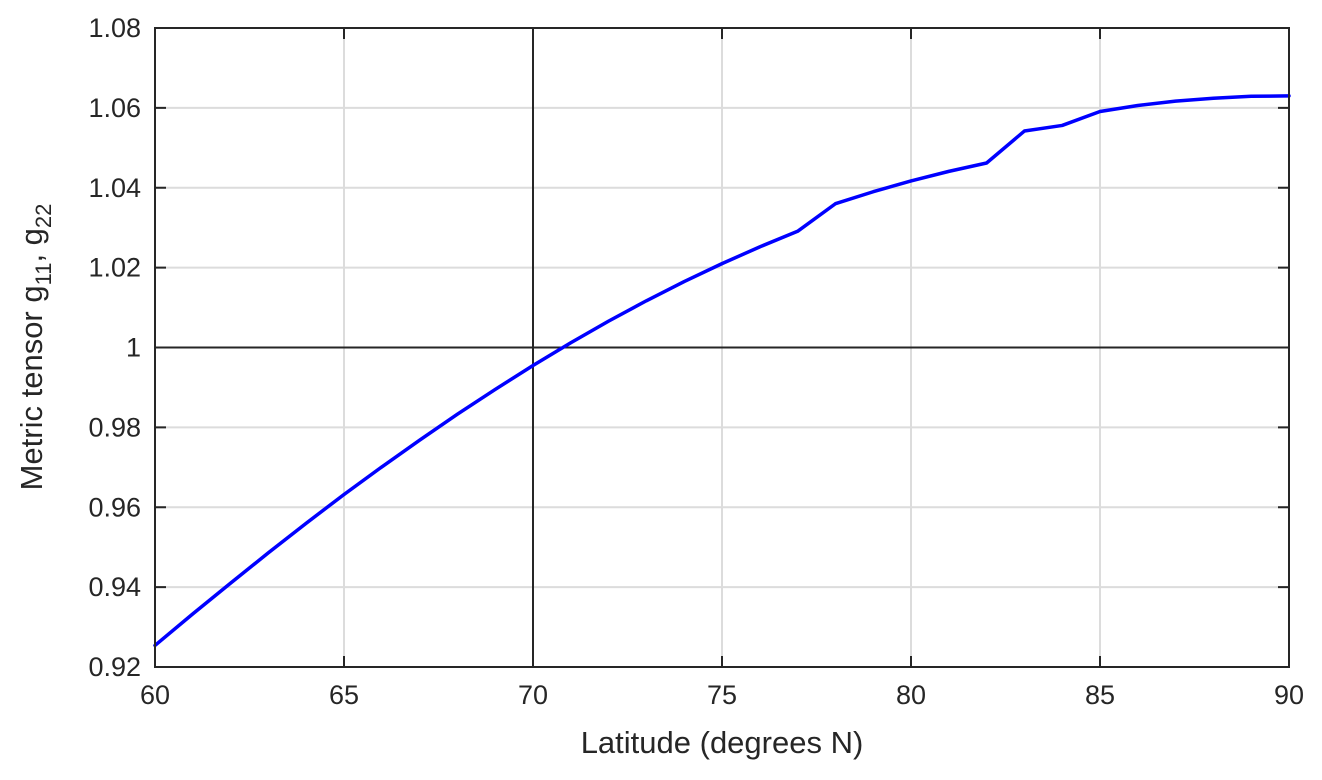  I want to click on y-tick-label: 1.04, so click(114, 188).